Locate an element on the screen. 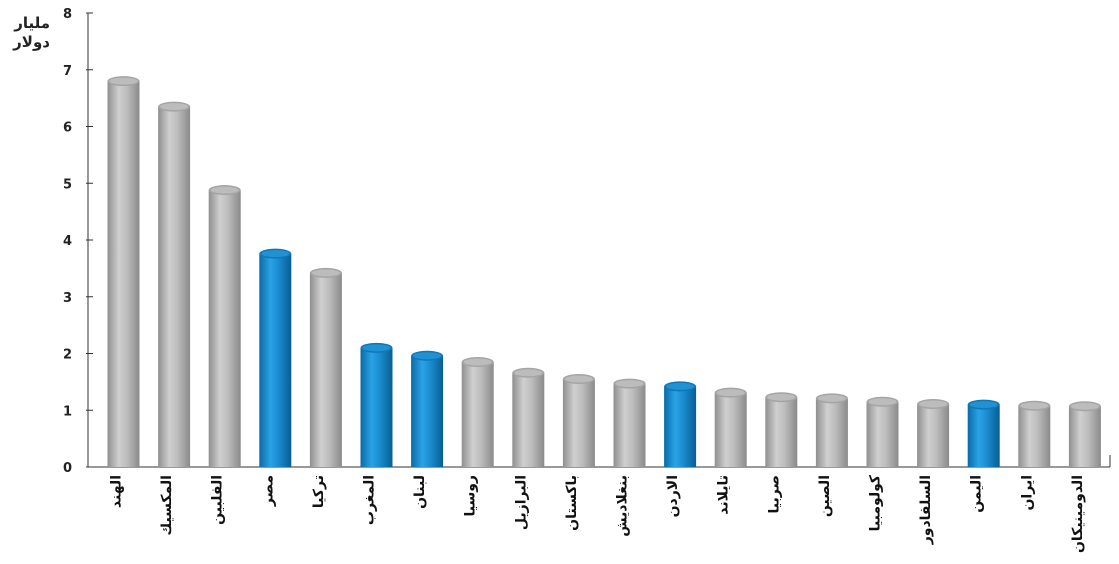 The image size is (1119, 564). category-label: صربيا is located at coordinates (774, 494).